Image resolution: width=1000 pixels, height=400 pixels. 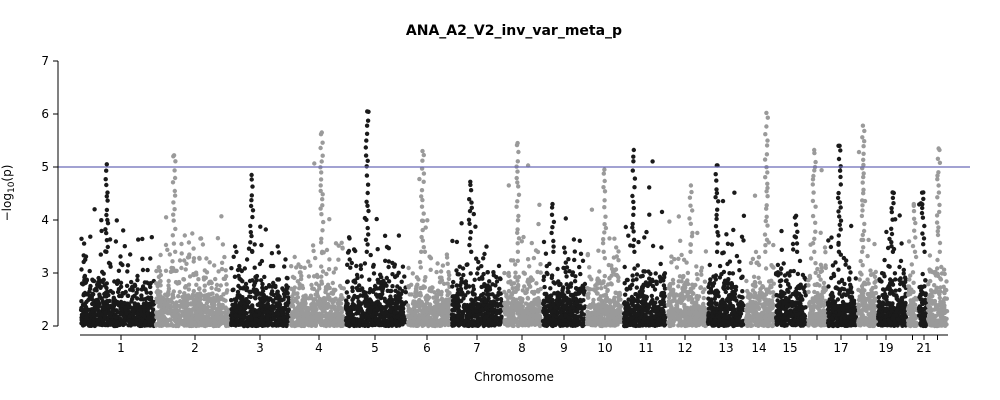 I want to click on peak-snp-point, so click(x=517, y=143).